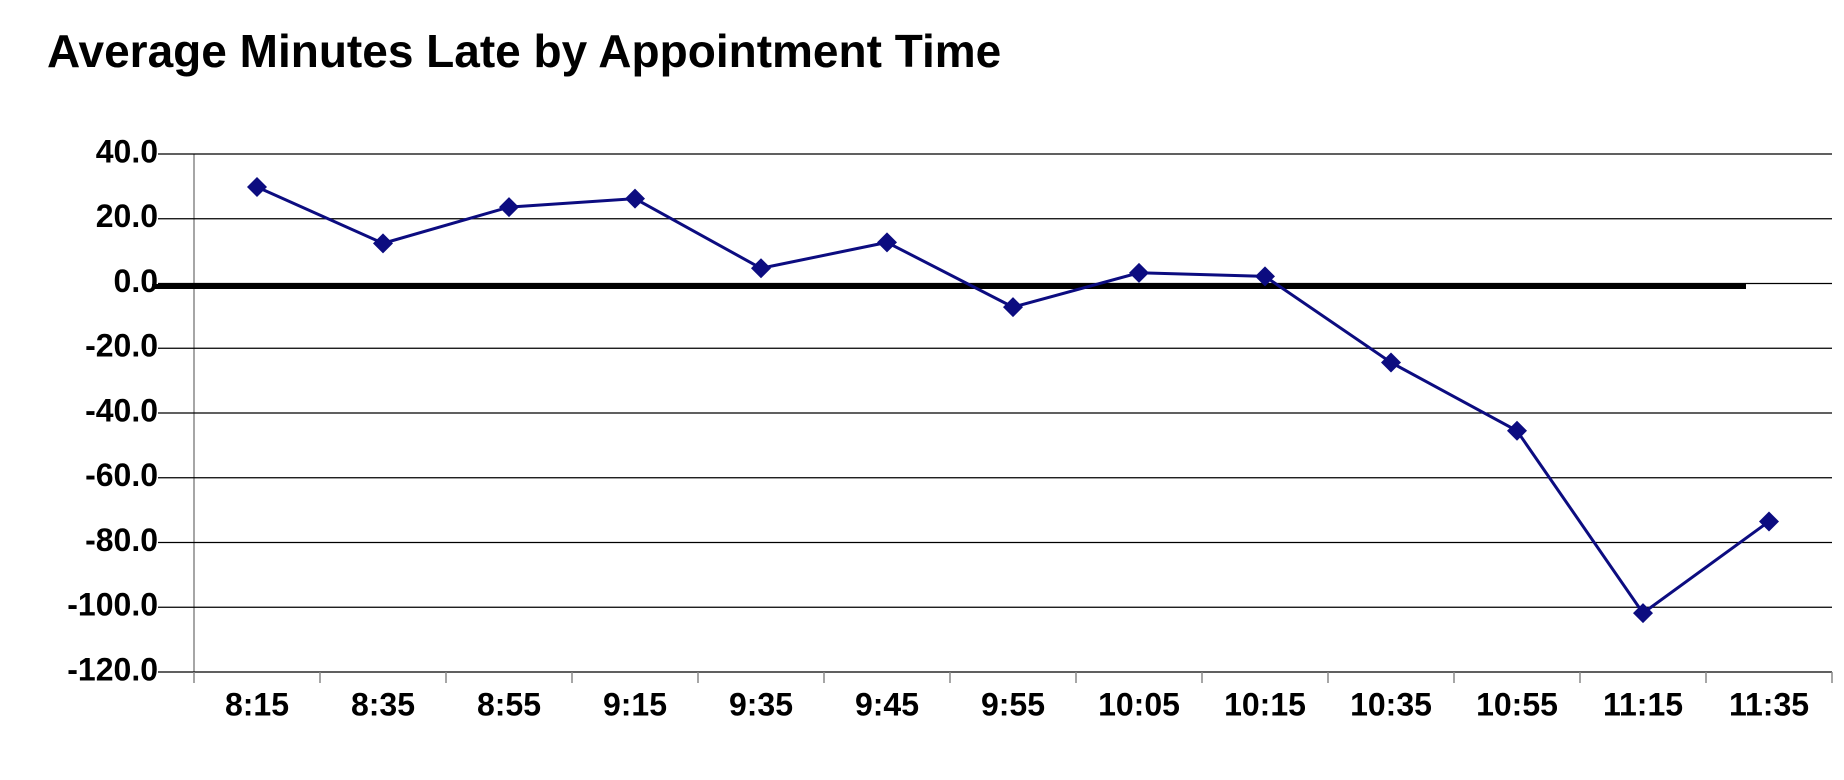 The width and height of the screenshot is (1844, 780). What do you see at coordinates (509, 704) in the screenshot?
I see `x-tick-label: 8:55` at bounding box center [509, 704].